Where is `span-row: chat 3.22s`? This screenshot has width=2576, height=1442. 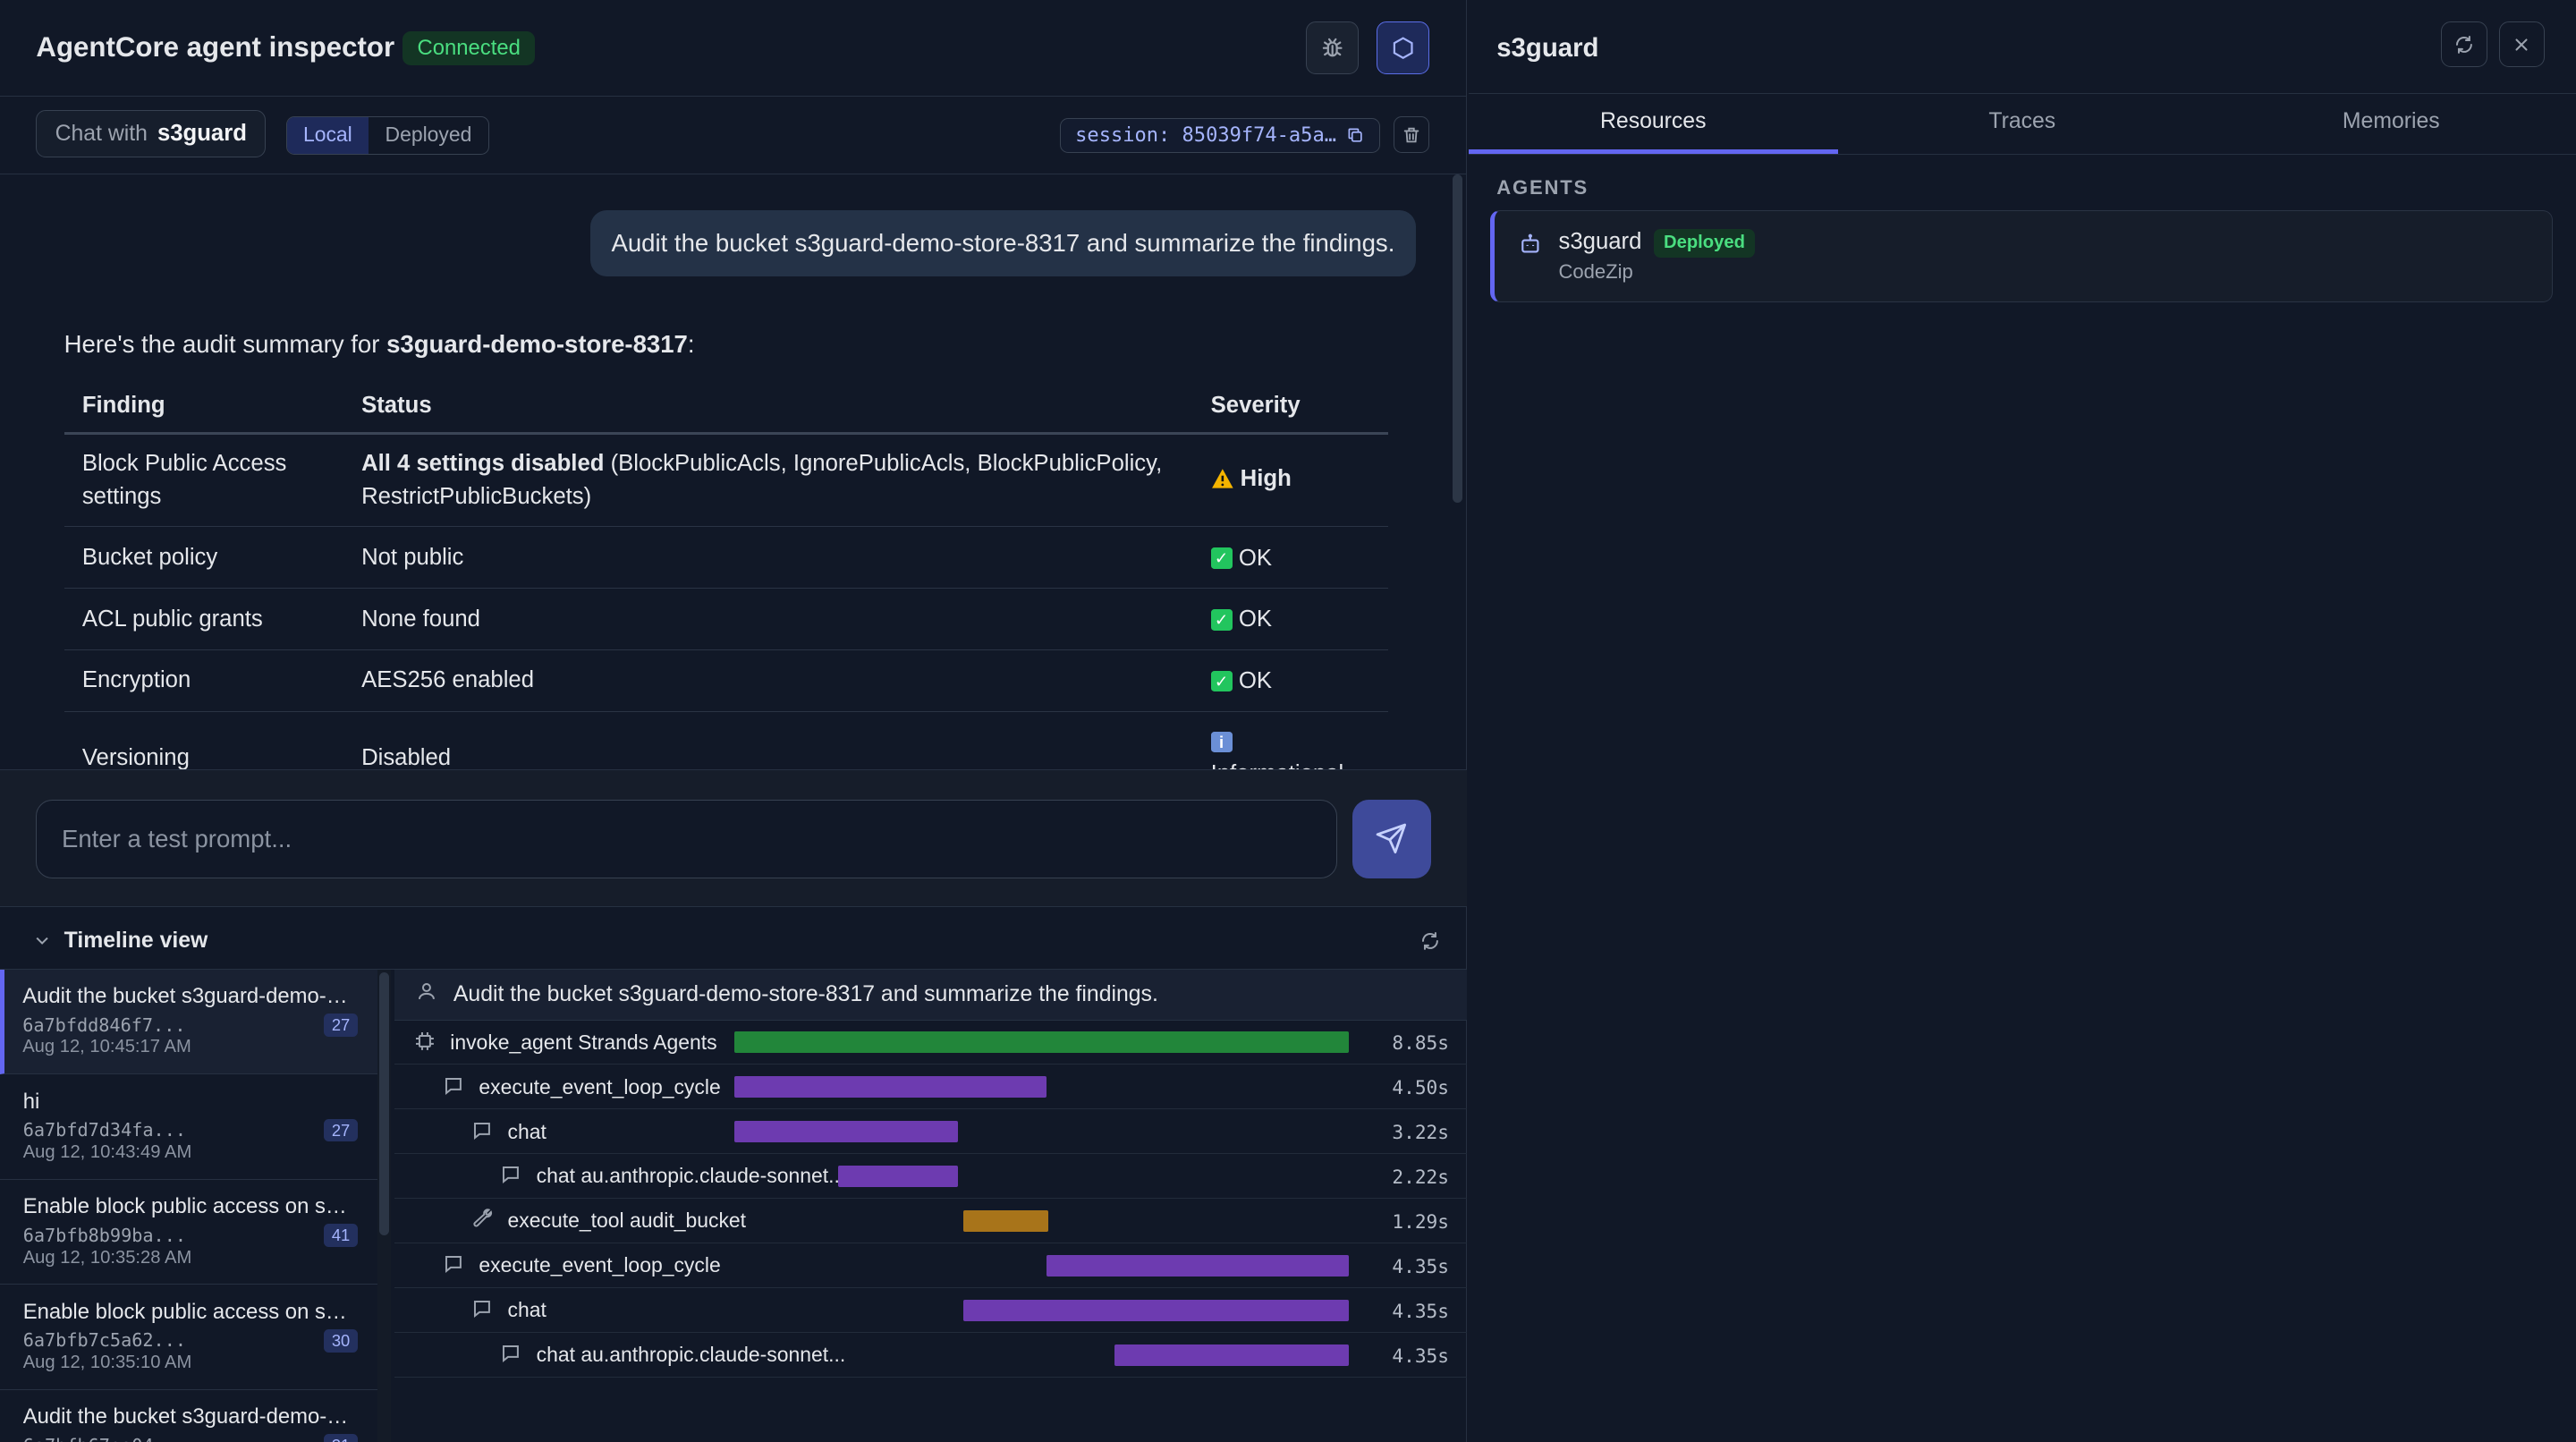
span-row: chat 3.22s is located at coordinates (931, 1132).